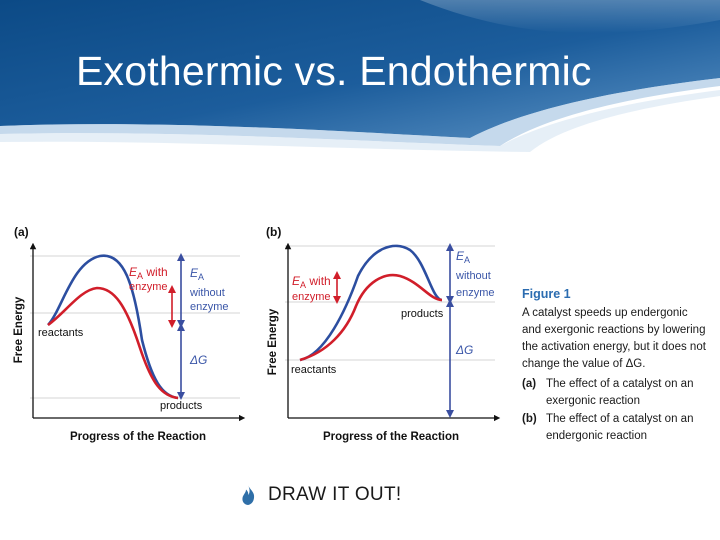 The image size is (720, 540). I want to click on slide-title: Exothermic vs. Endothermic, so click(334, 71).